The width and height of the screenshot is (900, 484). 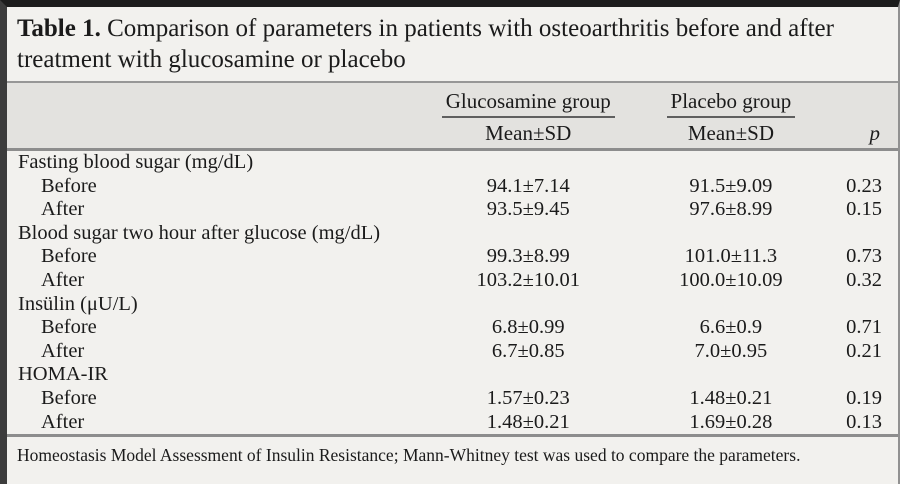 I want to click on placebo-value: 91.5±9.09, so click(x=731, y=185).